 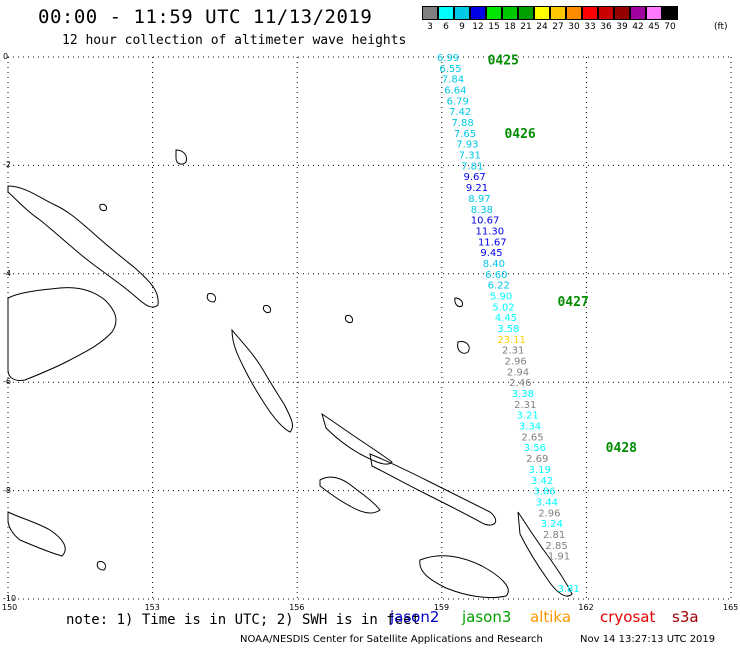 What do you see at coordinates (474, 177) in the screenshot?
I see `wave-height-label: 9.67` at bounding box center [474, 177].